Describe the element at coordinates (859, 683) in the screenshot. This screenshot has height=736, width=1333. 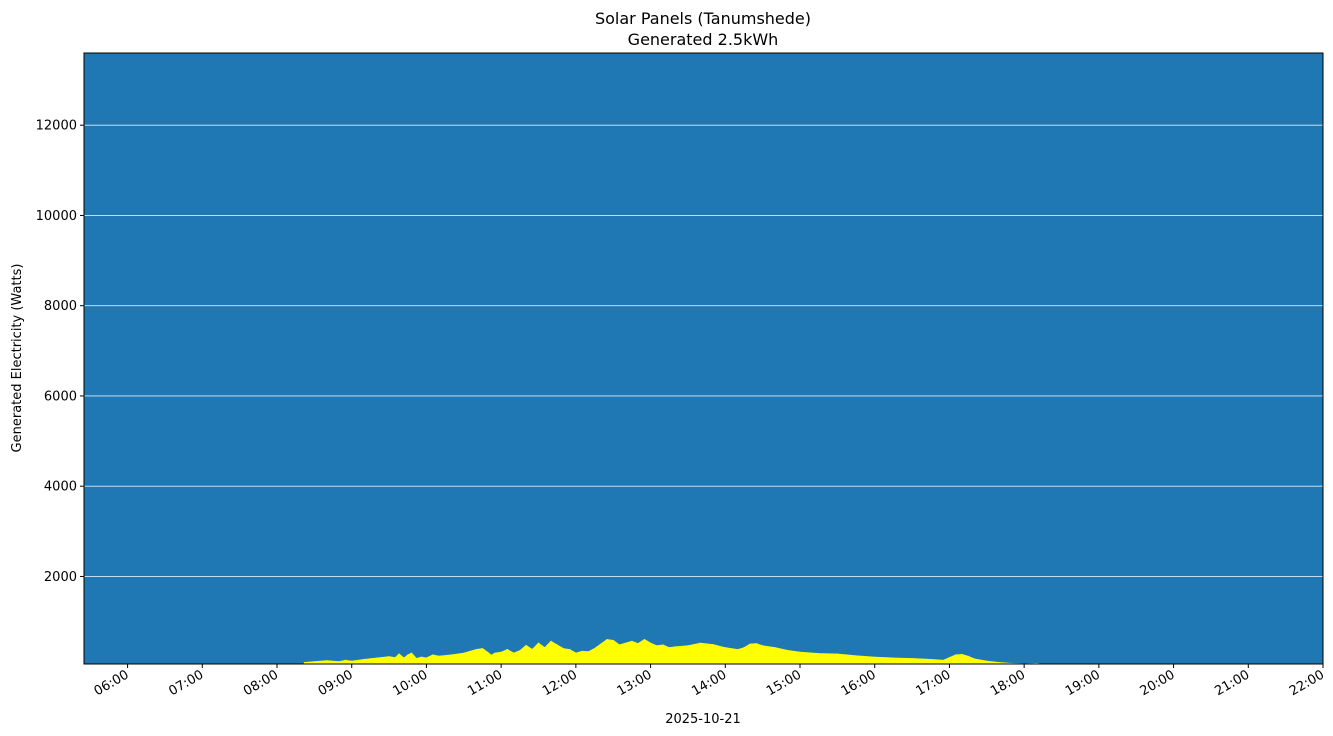
I see `x-tick-label: 16:00` at that location.